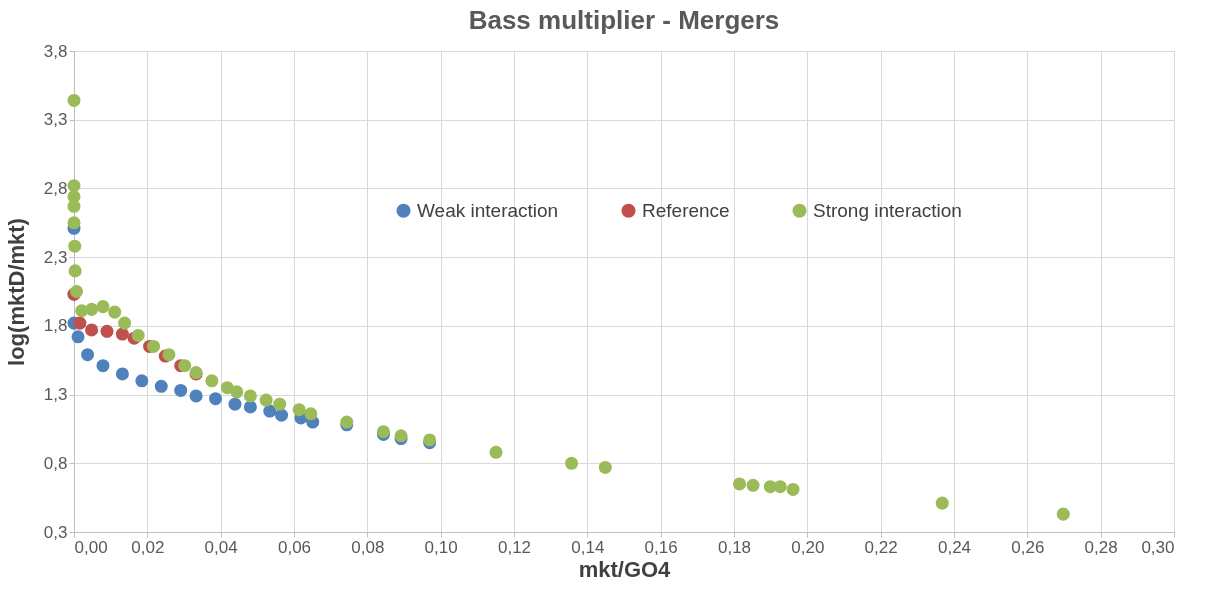 The width and height of the screenshot is (1212, 598). Describe the element at coordinates (686, 210) in the screenshot. I see `legend-label: Reference` at that location.